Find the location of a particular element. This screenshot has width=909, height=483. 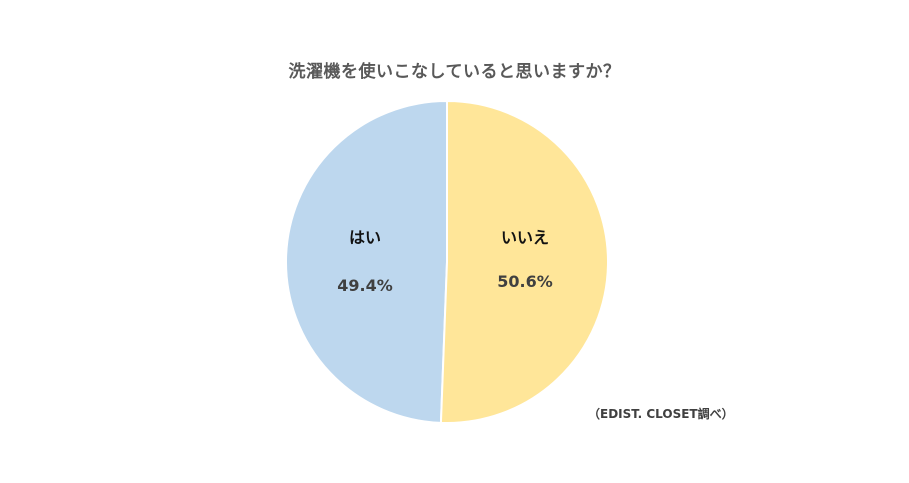

slice-category-label-2: いいえ is located at coordinates (525, 237).